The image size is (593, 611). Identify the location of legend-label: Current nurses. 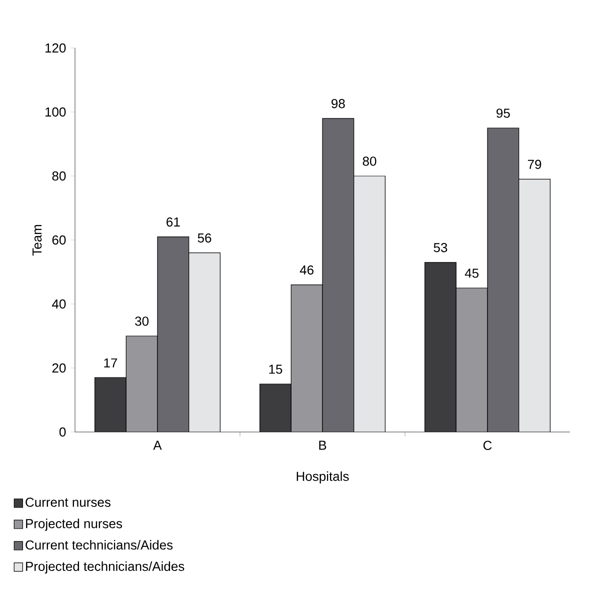
(68, 502).